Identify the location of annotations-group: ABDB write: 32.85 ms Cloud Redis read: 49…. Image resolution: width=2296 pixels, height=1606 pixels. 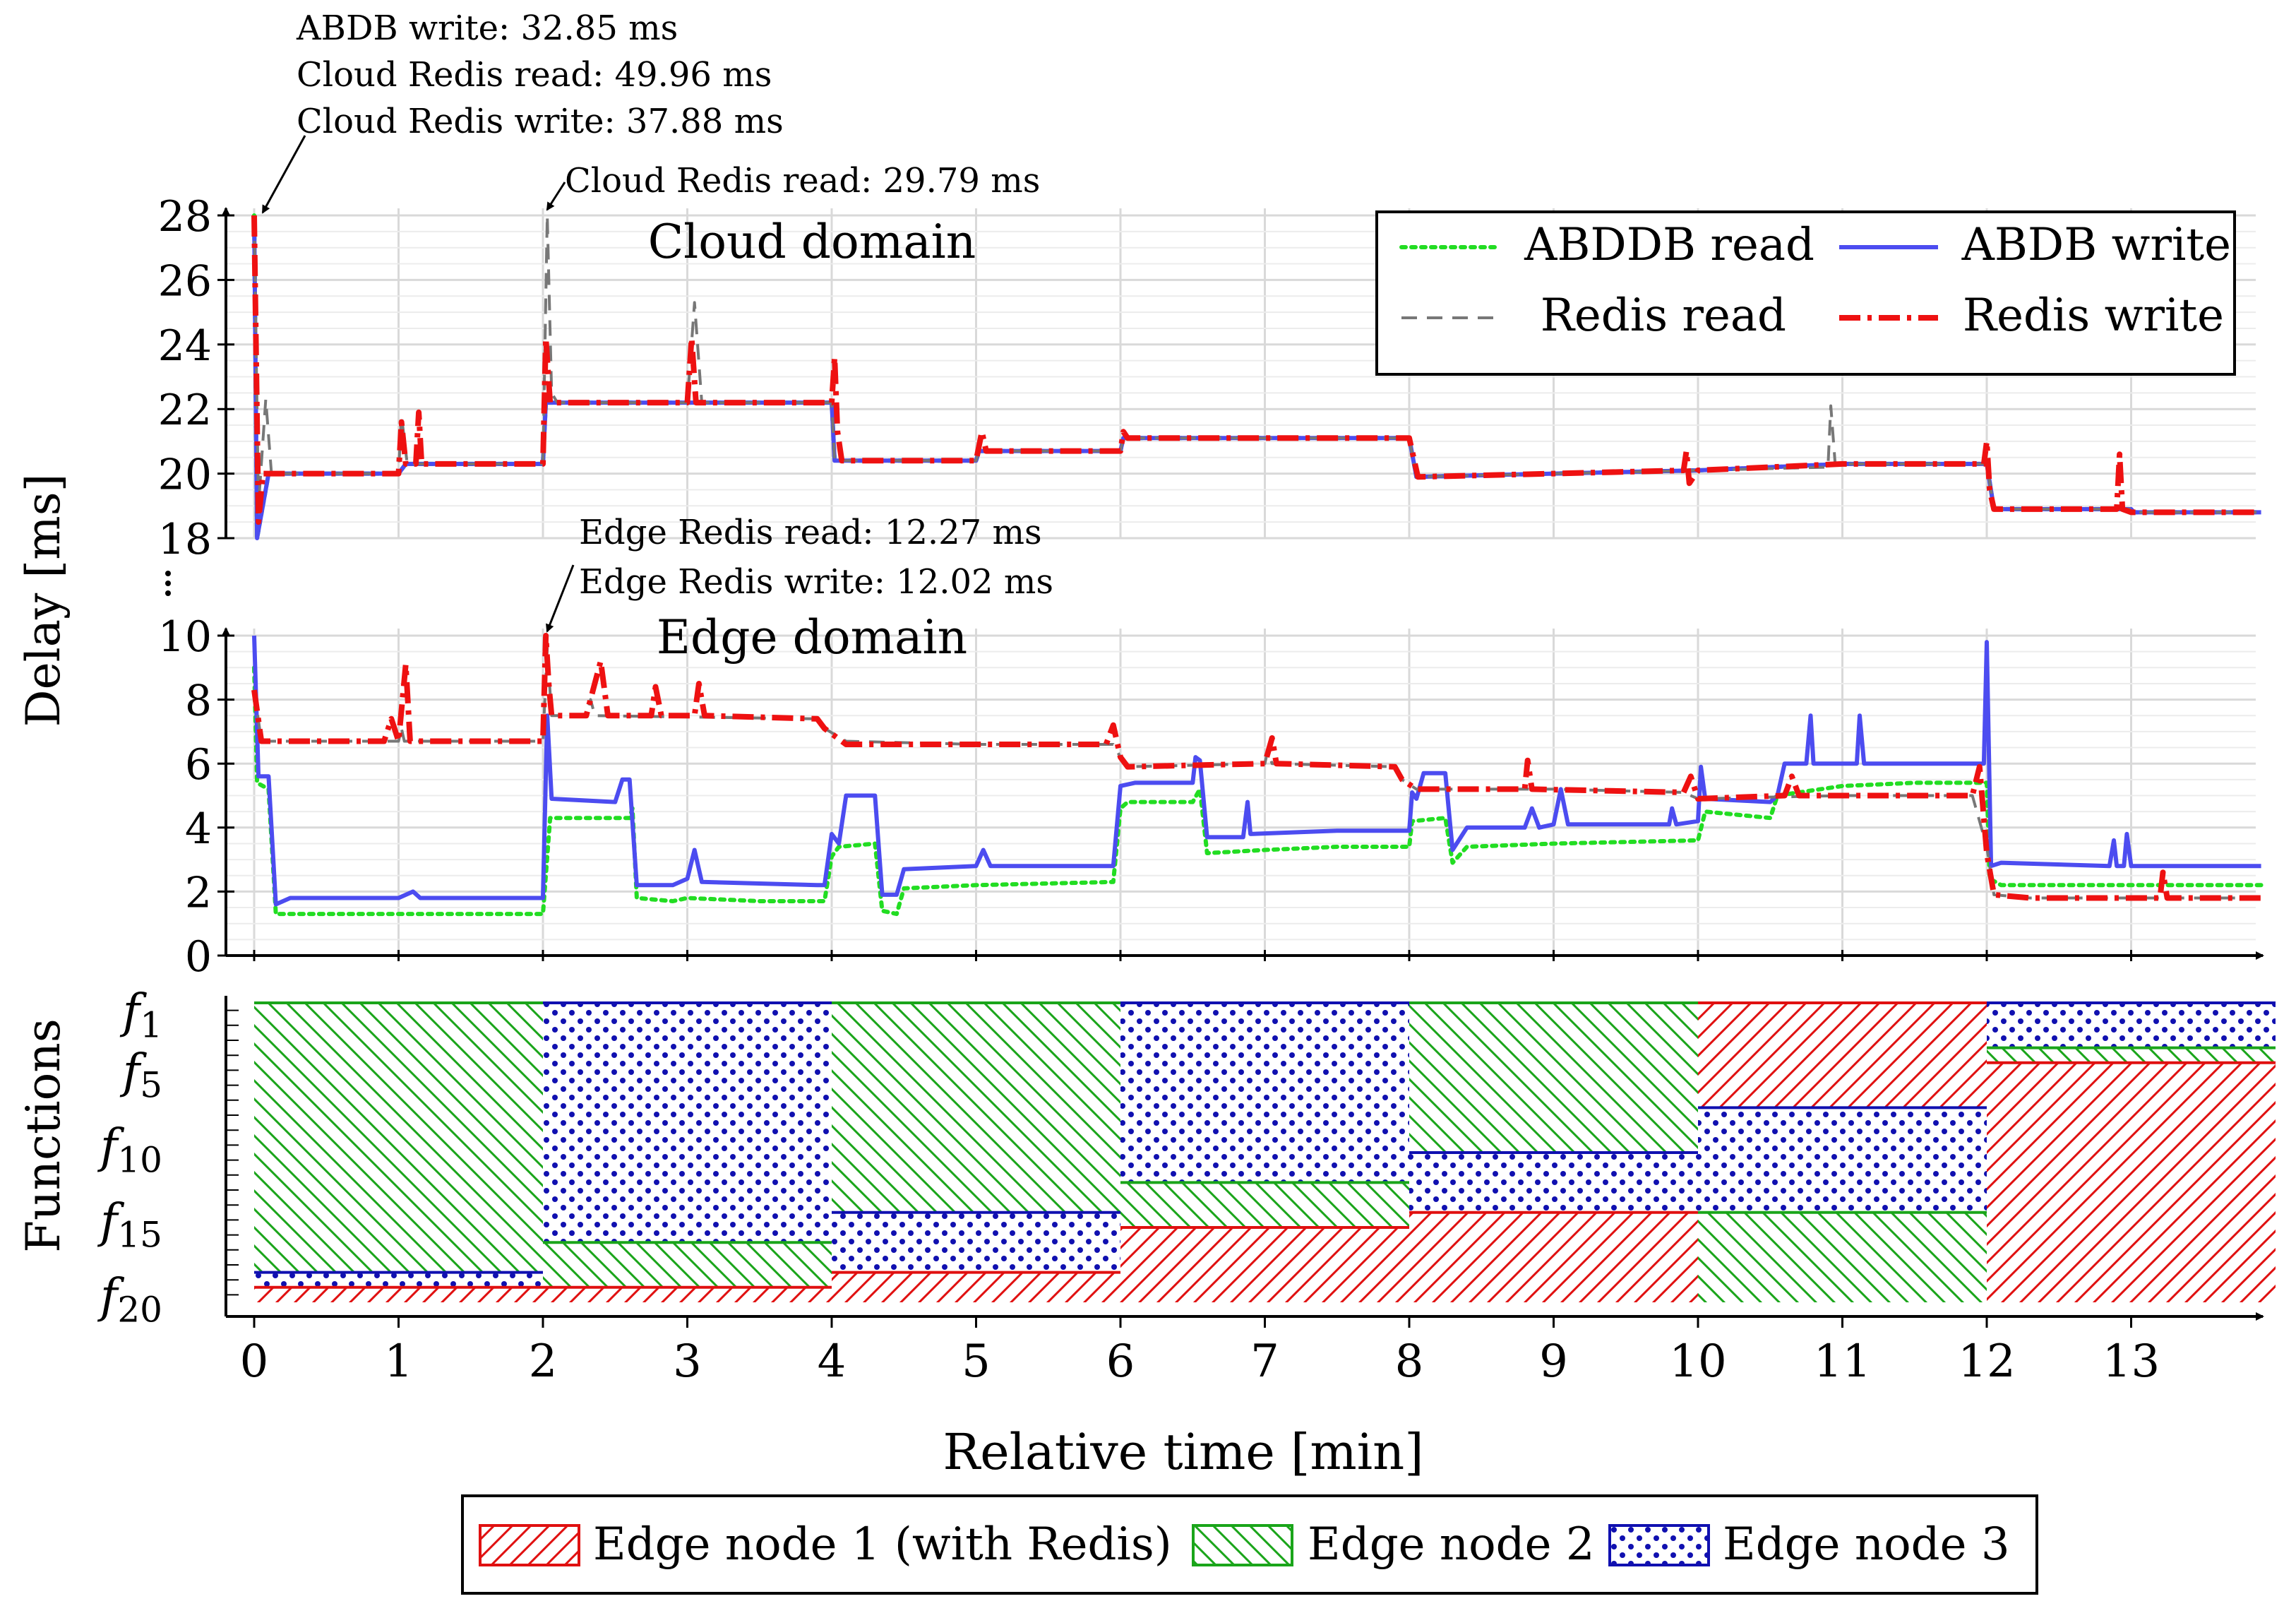
(657, 320).